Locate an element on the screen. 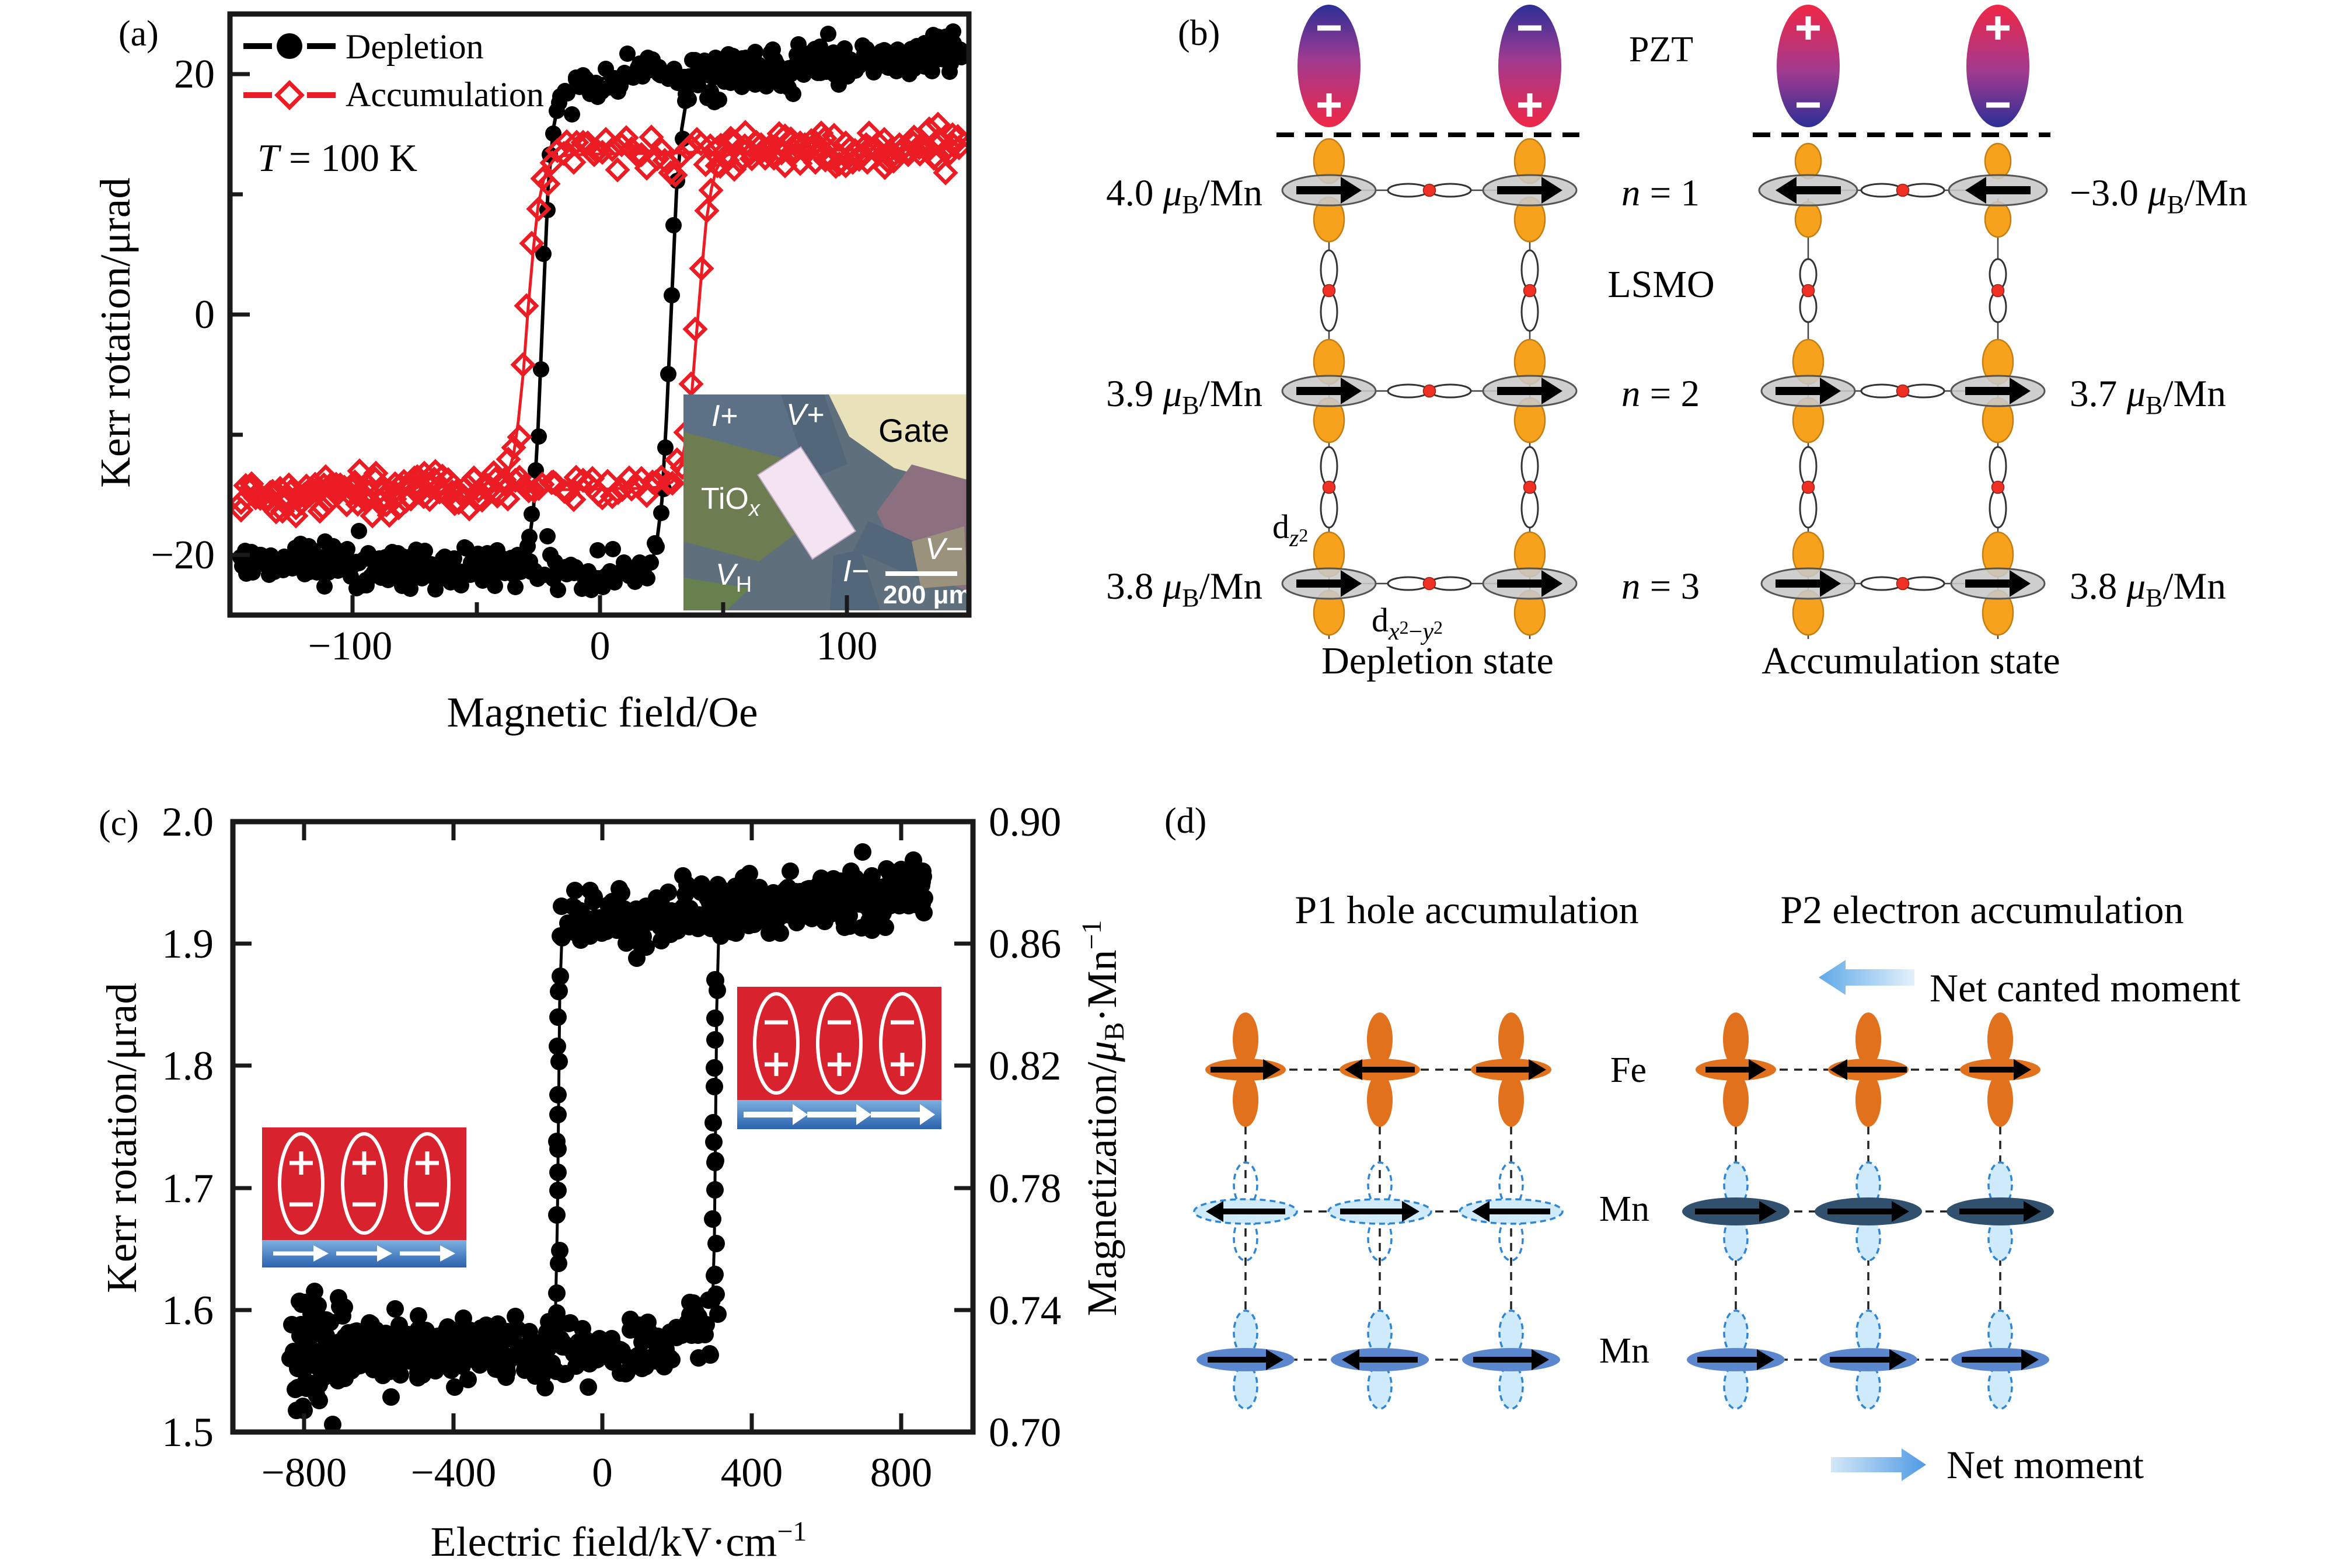  svg-text: Electric field/kV·cm−1 is located at coordinates (619, 1541).